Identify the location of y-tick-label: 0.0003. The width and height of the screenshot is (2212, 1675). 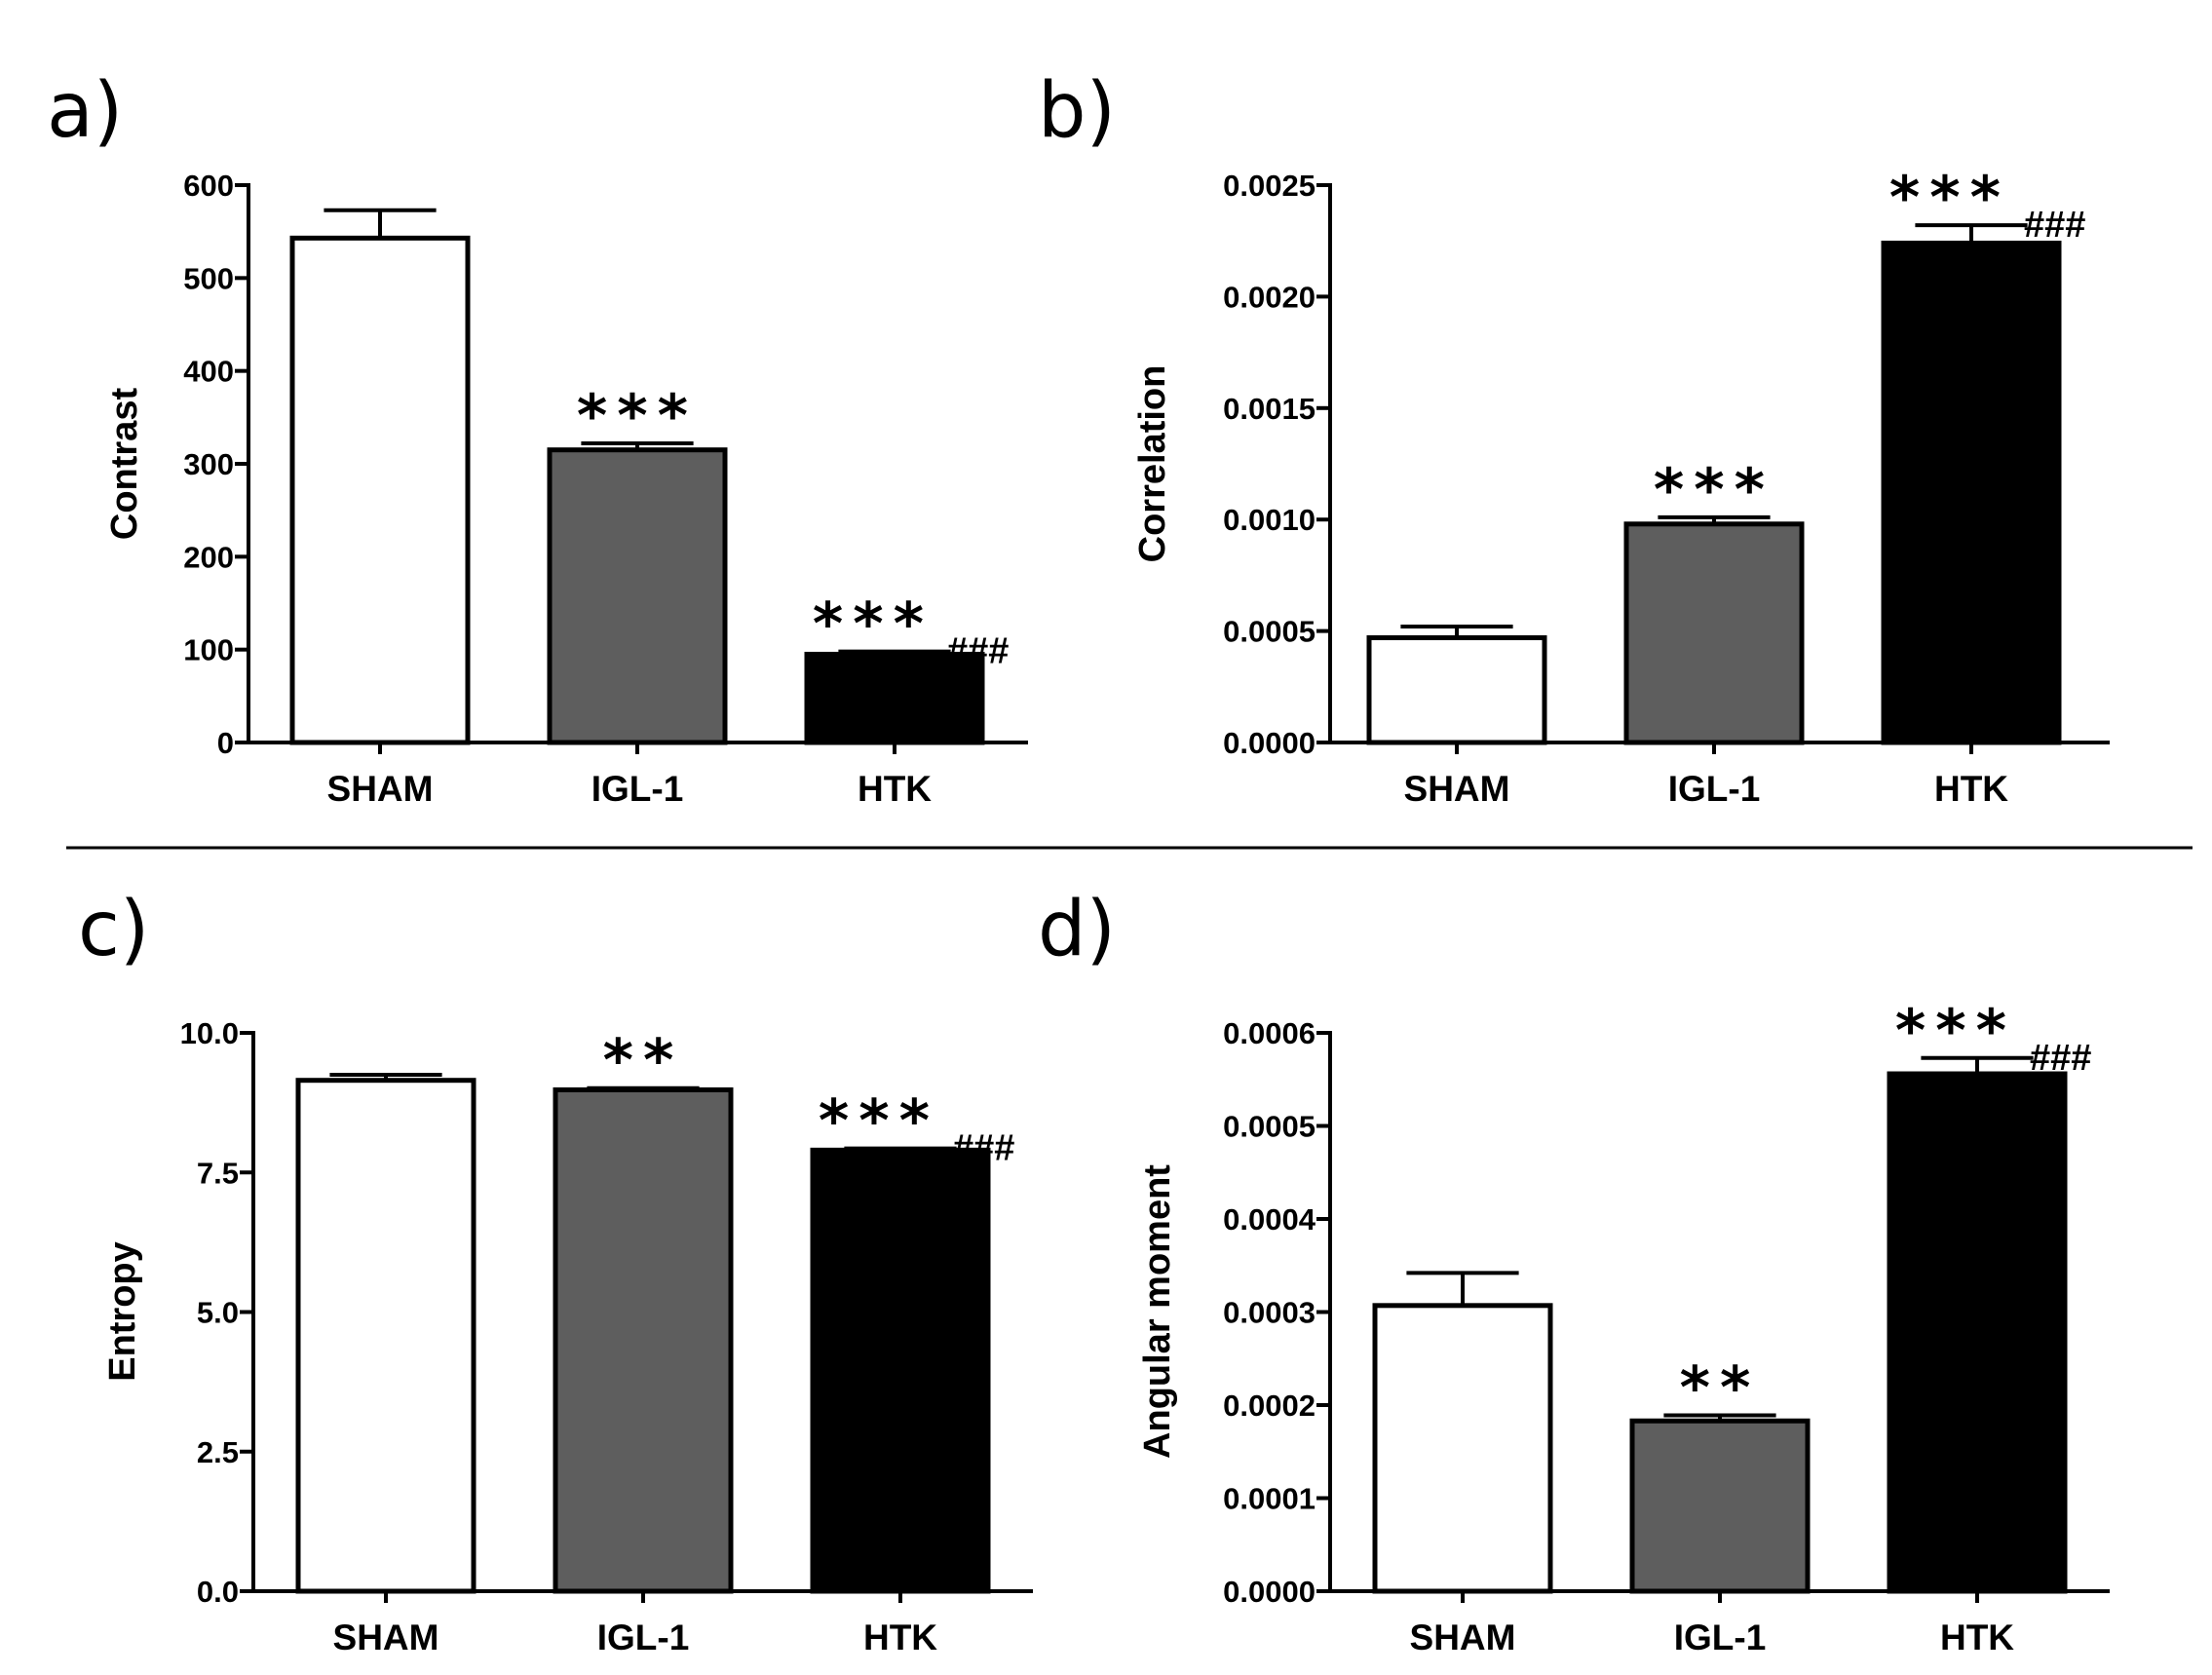
(1270, 1313).